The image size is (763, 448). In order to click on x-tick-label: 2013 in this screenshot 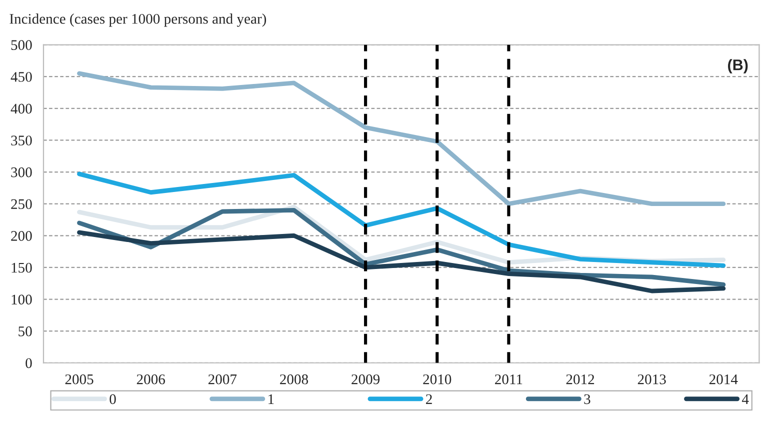, I will do `click(652, 379)`.